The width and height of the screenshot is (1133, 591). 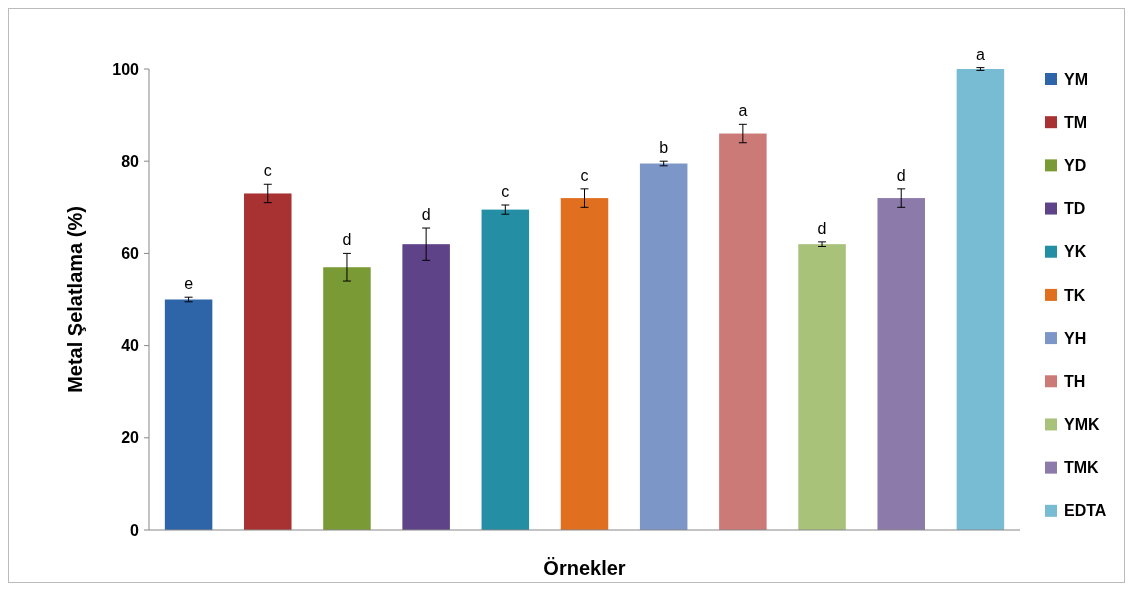 I want to click on y-tick-label: 100, so click(x=126, y=69).